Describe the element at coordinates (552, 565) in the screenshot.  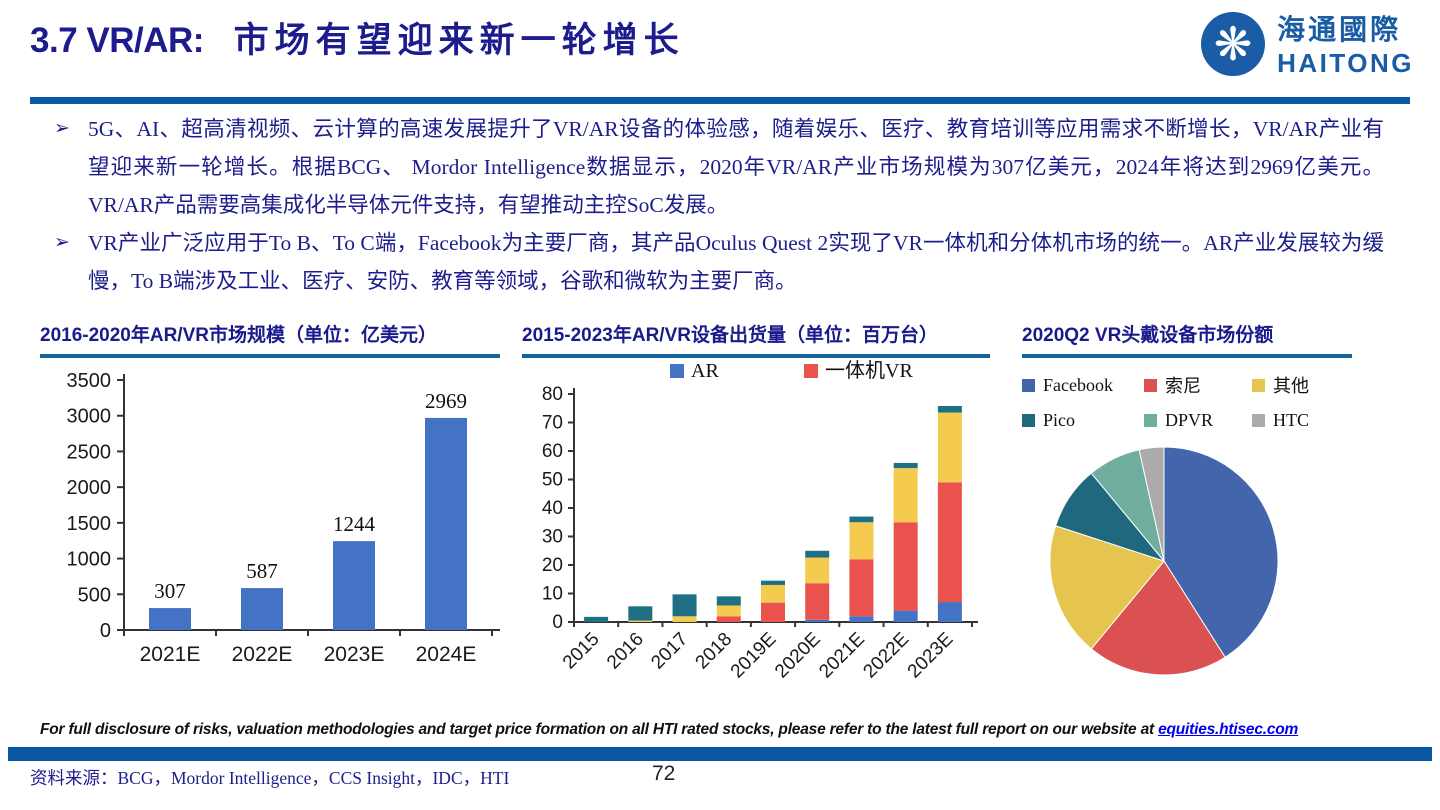
I see `svg-text: 20` at that location.